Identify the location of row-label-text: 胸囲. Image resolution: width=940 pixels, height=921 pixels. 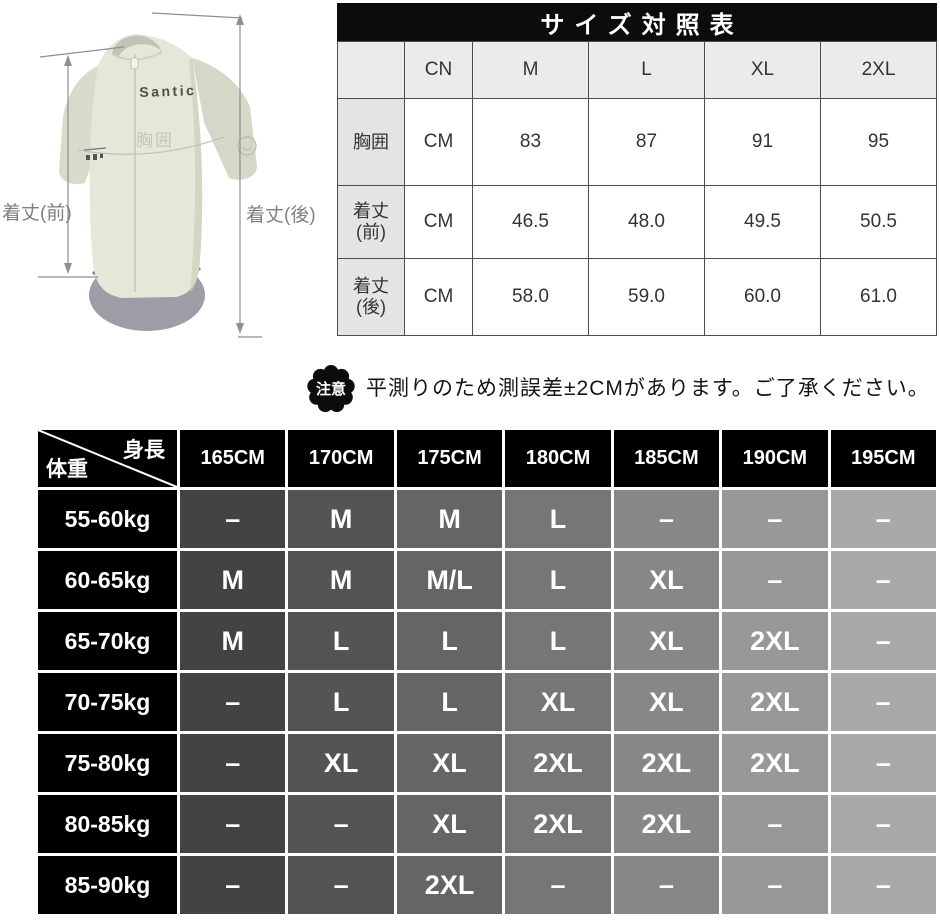
(371, 141).